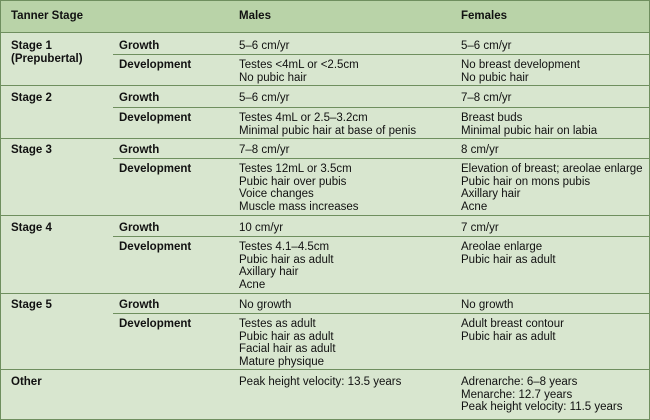  Describe the element at coordinates (261, 228) in the screenshot. I see `males-growth: 10 cm/yr` at that location.